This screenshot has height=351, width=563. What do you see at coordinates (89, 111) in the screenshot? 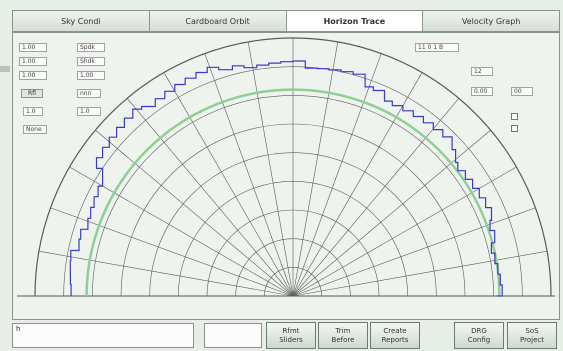
I see `param-field-c: 1.0` at bounding box center [89, 111].